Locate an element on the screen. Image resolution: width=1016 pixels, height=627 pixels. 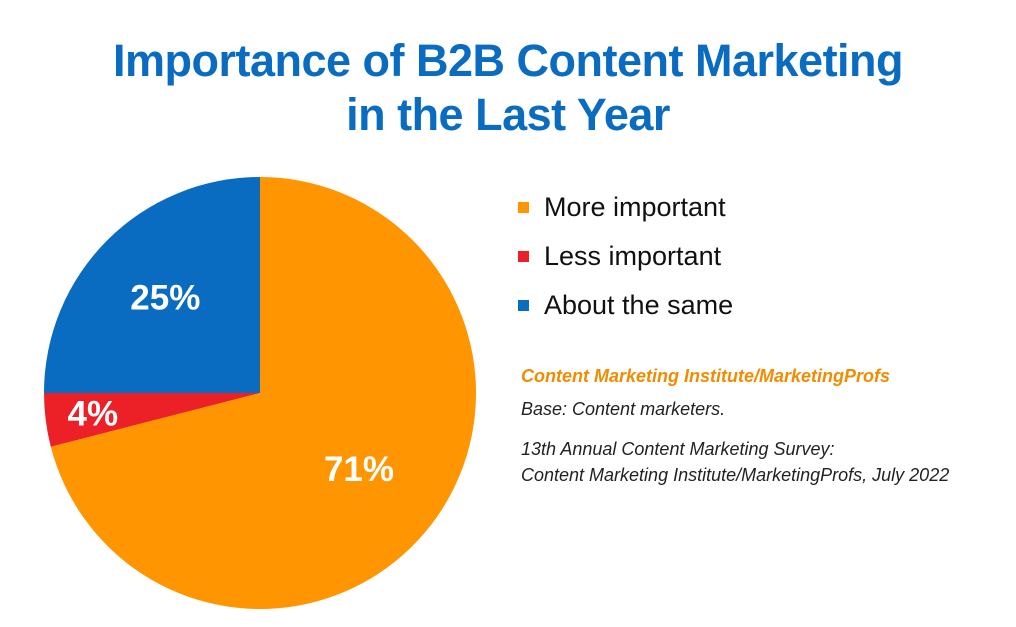
legend-label-less-important: Less important is located at coordinates (633, 256).